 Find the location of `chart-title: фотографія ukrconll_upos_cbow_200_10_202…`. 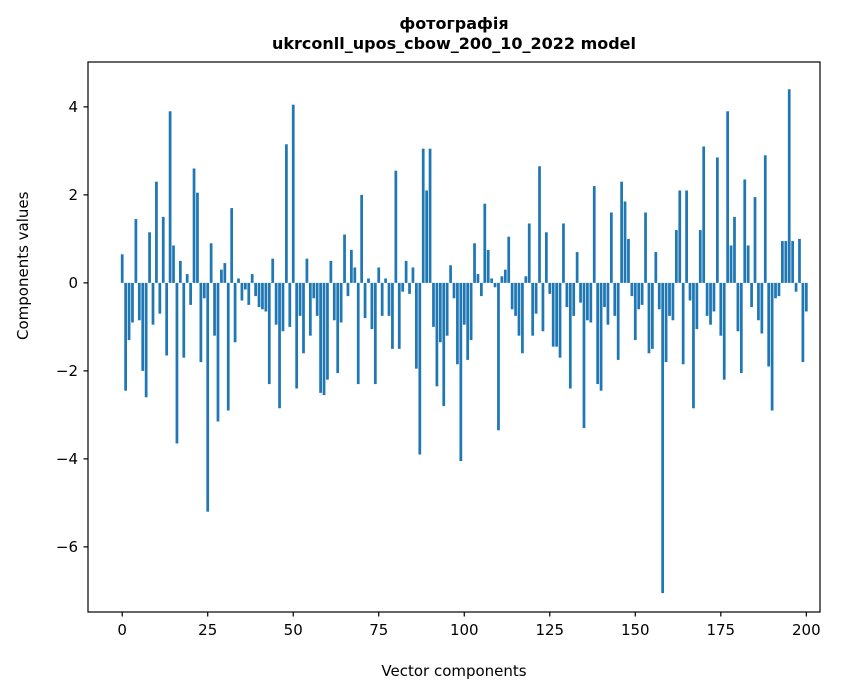

chart-title: фотографія ukrconll_upos_cbow_200_10_202… is located at coordinates (454, 34).